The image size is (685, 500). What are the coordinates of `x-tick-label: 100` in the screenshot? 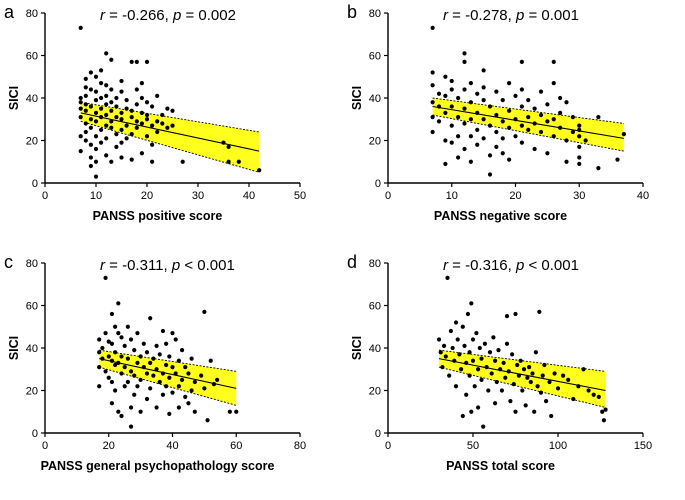 It's located at (558, 446).